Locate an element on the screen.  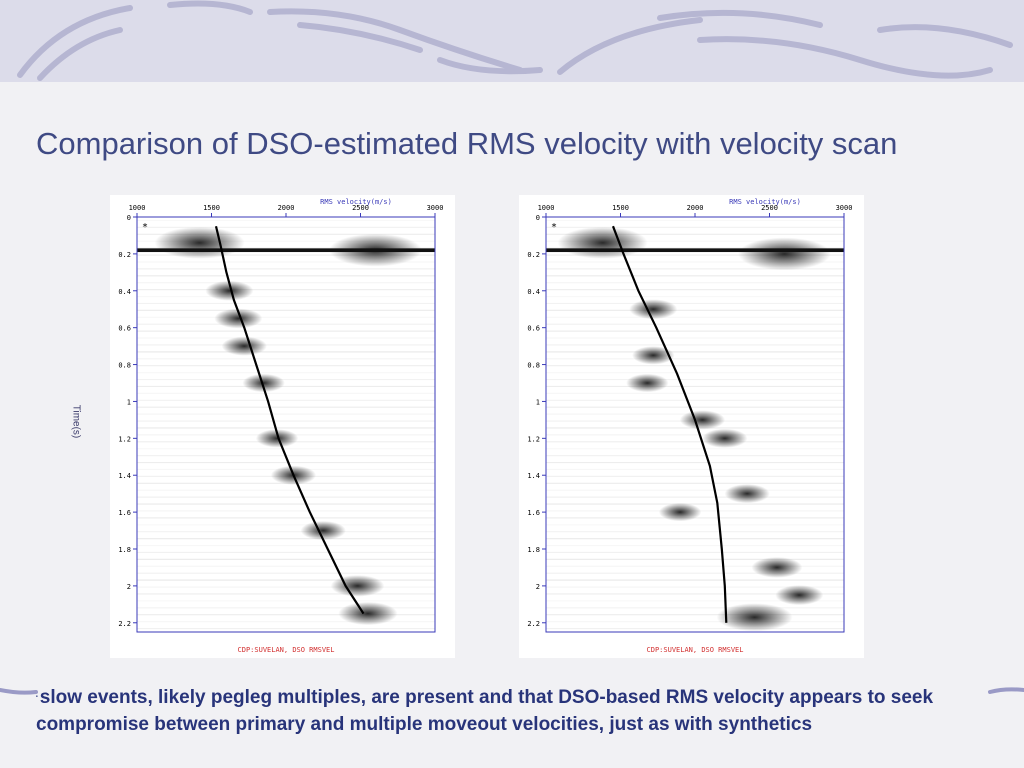
banner-decoration is located at coordinates (512, 41).